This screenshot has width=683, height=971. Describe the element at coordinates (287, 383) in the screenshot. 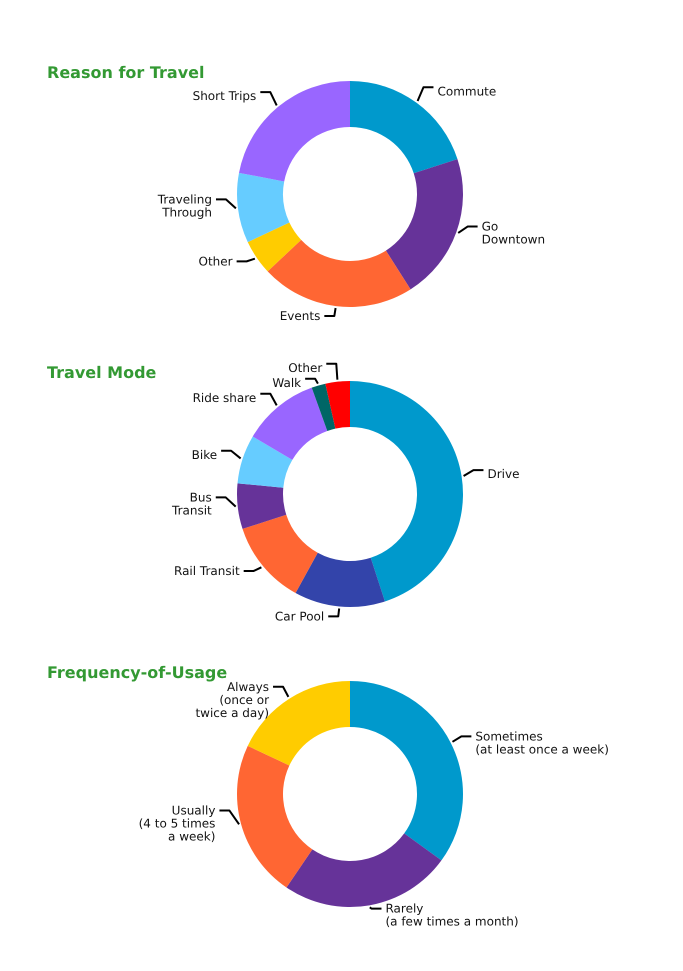

I see `slice-label: Walk` at that location.